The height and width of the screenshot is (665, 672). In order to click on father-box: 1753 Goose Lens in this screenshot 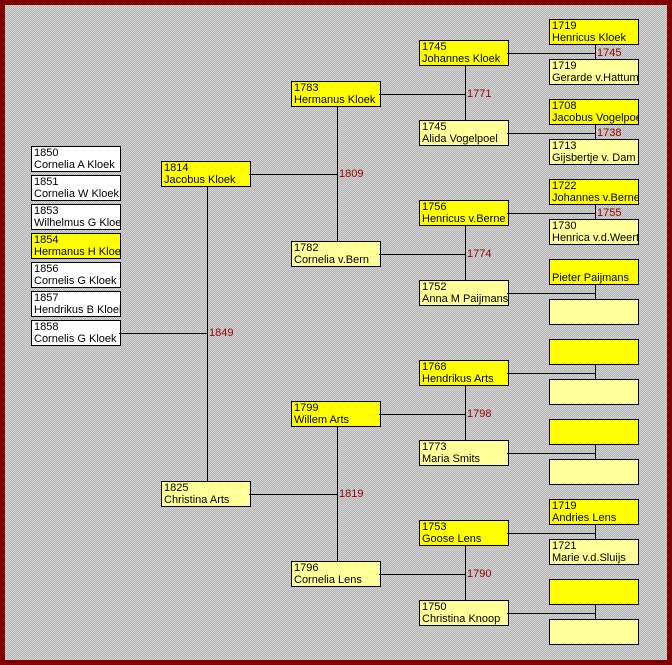, I will do `click(464, 533)`.